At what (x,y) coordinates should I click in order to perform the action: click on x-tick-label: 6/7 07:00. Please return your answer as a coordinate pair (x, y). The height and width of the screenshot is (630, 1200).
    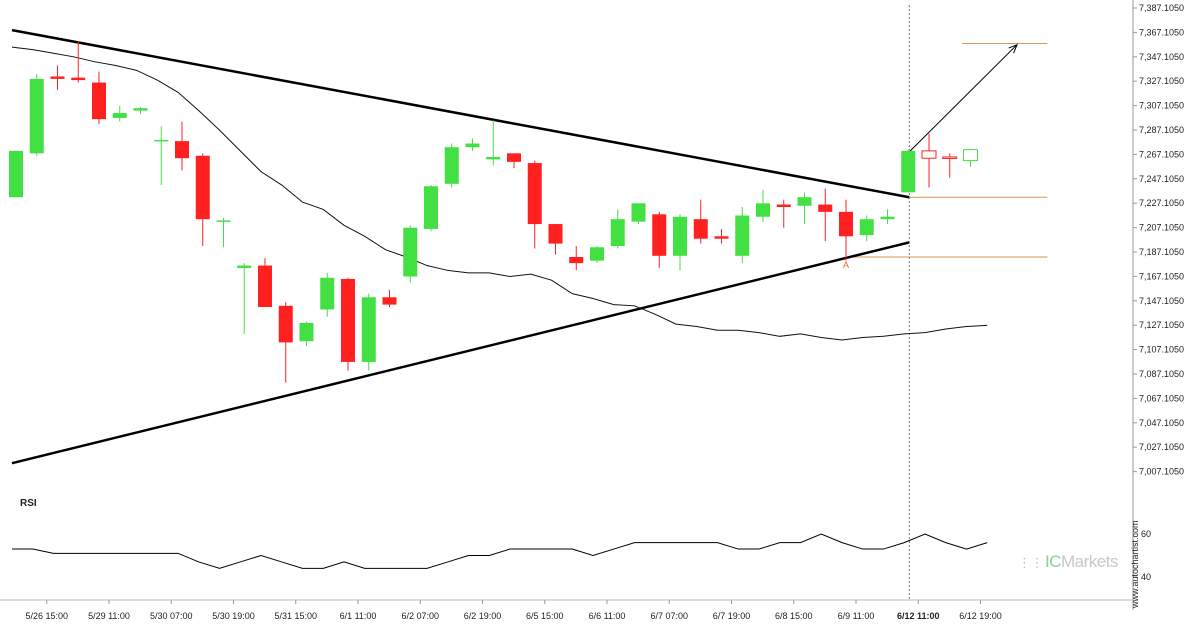
    Looking at the image, I should click on (669, 616).